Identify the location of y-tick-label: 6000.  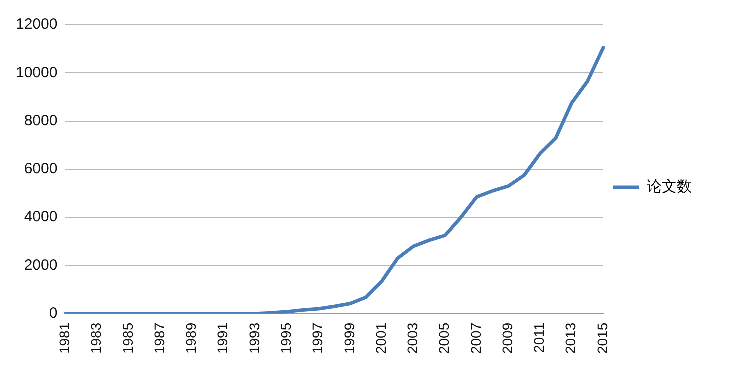
(41, 169).